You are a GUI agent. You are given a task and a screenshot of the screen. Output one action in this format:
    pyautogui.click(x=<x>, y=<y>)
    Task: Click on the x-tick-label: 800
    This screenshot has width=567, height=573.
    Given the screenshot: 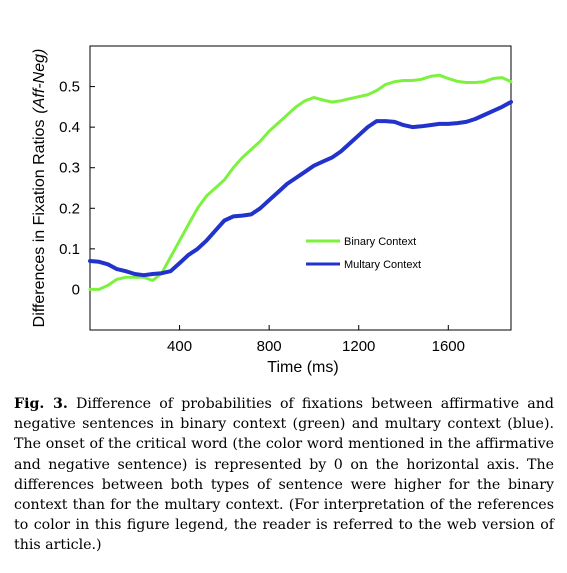 What is the action you would take?
    pyautogui.click(x=269, y=346)
    